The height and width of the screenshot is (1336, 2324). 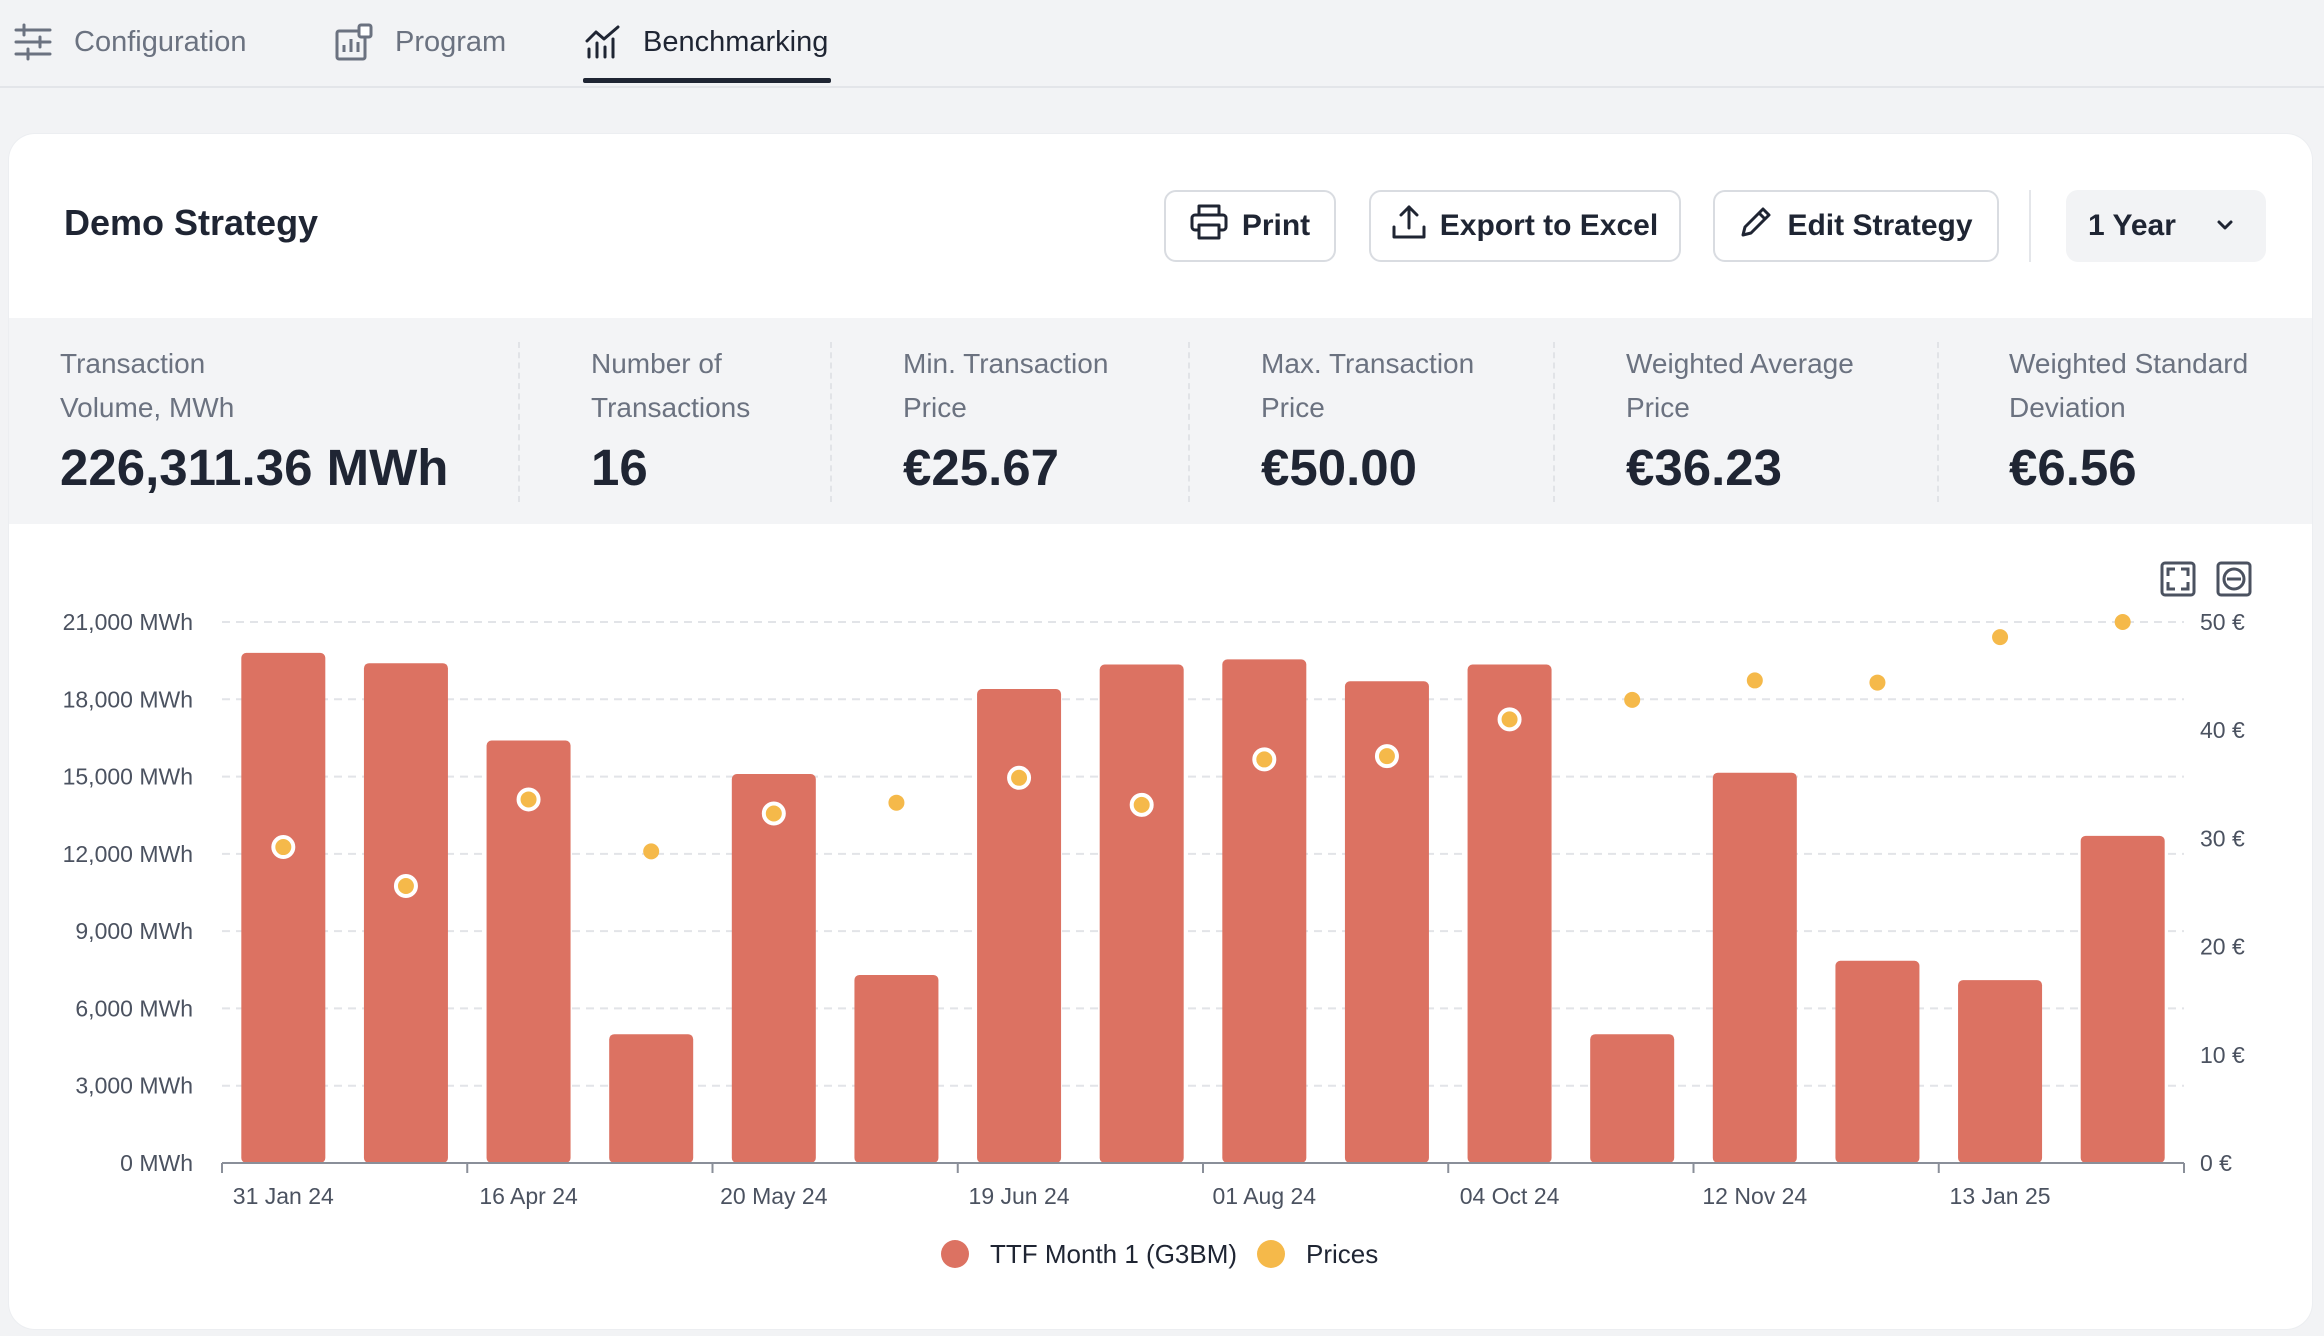 I want to click on active-tab-indicator, so click(x=707, y=80).